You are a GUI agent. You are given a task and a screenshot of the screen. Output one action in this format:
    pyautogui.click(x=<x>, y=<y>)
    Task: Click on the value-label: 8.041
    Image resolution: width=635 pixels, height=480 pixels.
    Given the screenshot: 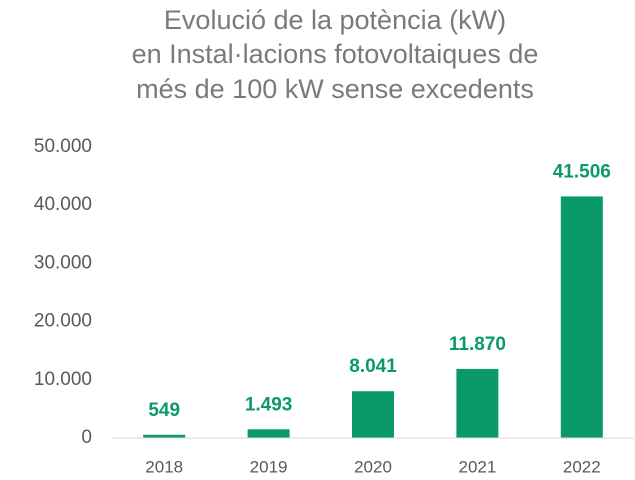 What is the action you would take?
    pyautogui.click(x=373, y=366)
    